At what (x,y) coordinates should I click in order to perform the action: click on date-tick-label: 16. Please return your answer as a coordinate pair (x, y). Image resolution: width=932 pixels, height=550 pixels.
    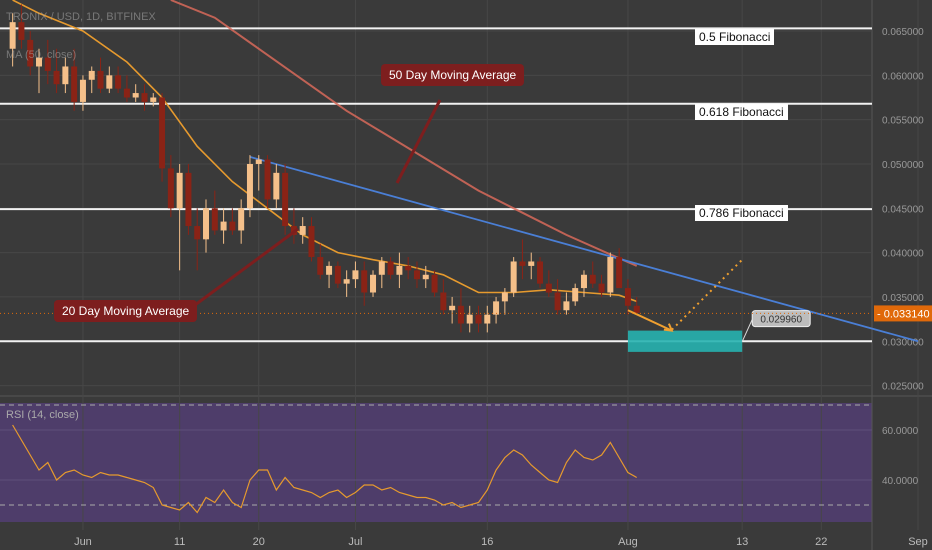
    Looking at the image, I should click on (487, 542).